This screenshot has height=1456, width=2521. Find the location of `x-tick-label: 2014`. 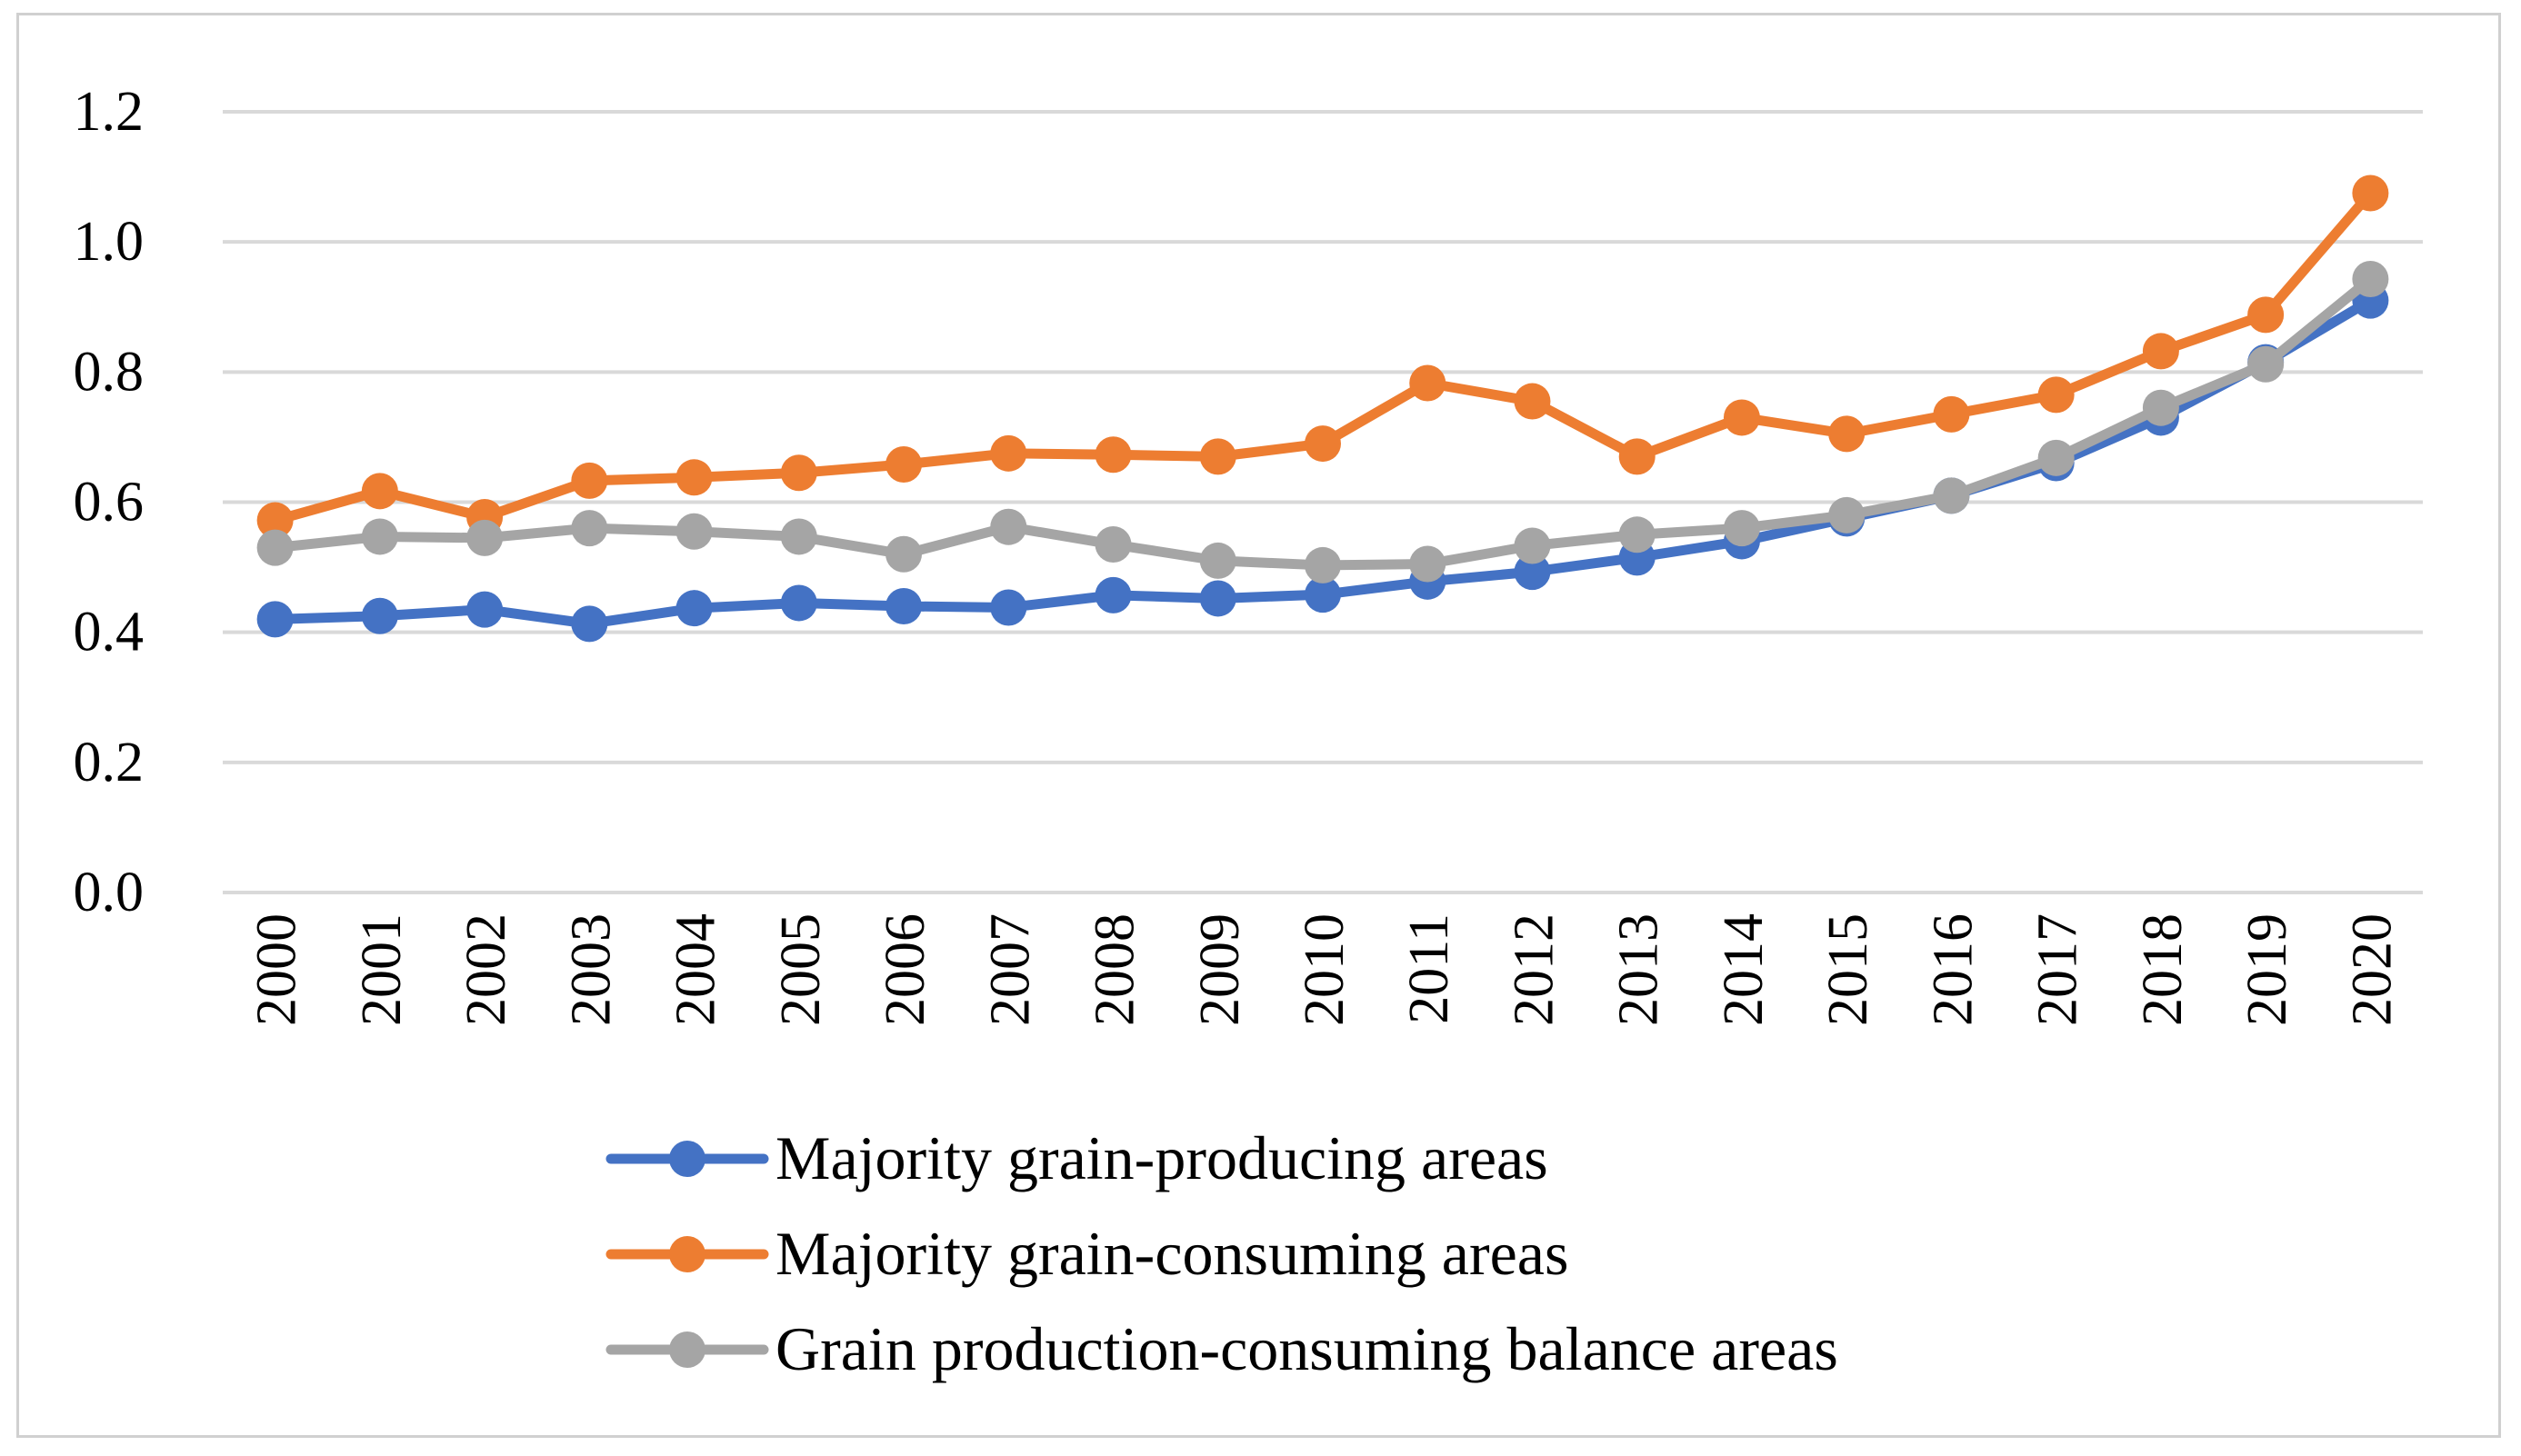

x-tick-label: 2014 is located at coordinates (1744, 969).